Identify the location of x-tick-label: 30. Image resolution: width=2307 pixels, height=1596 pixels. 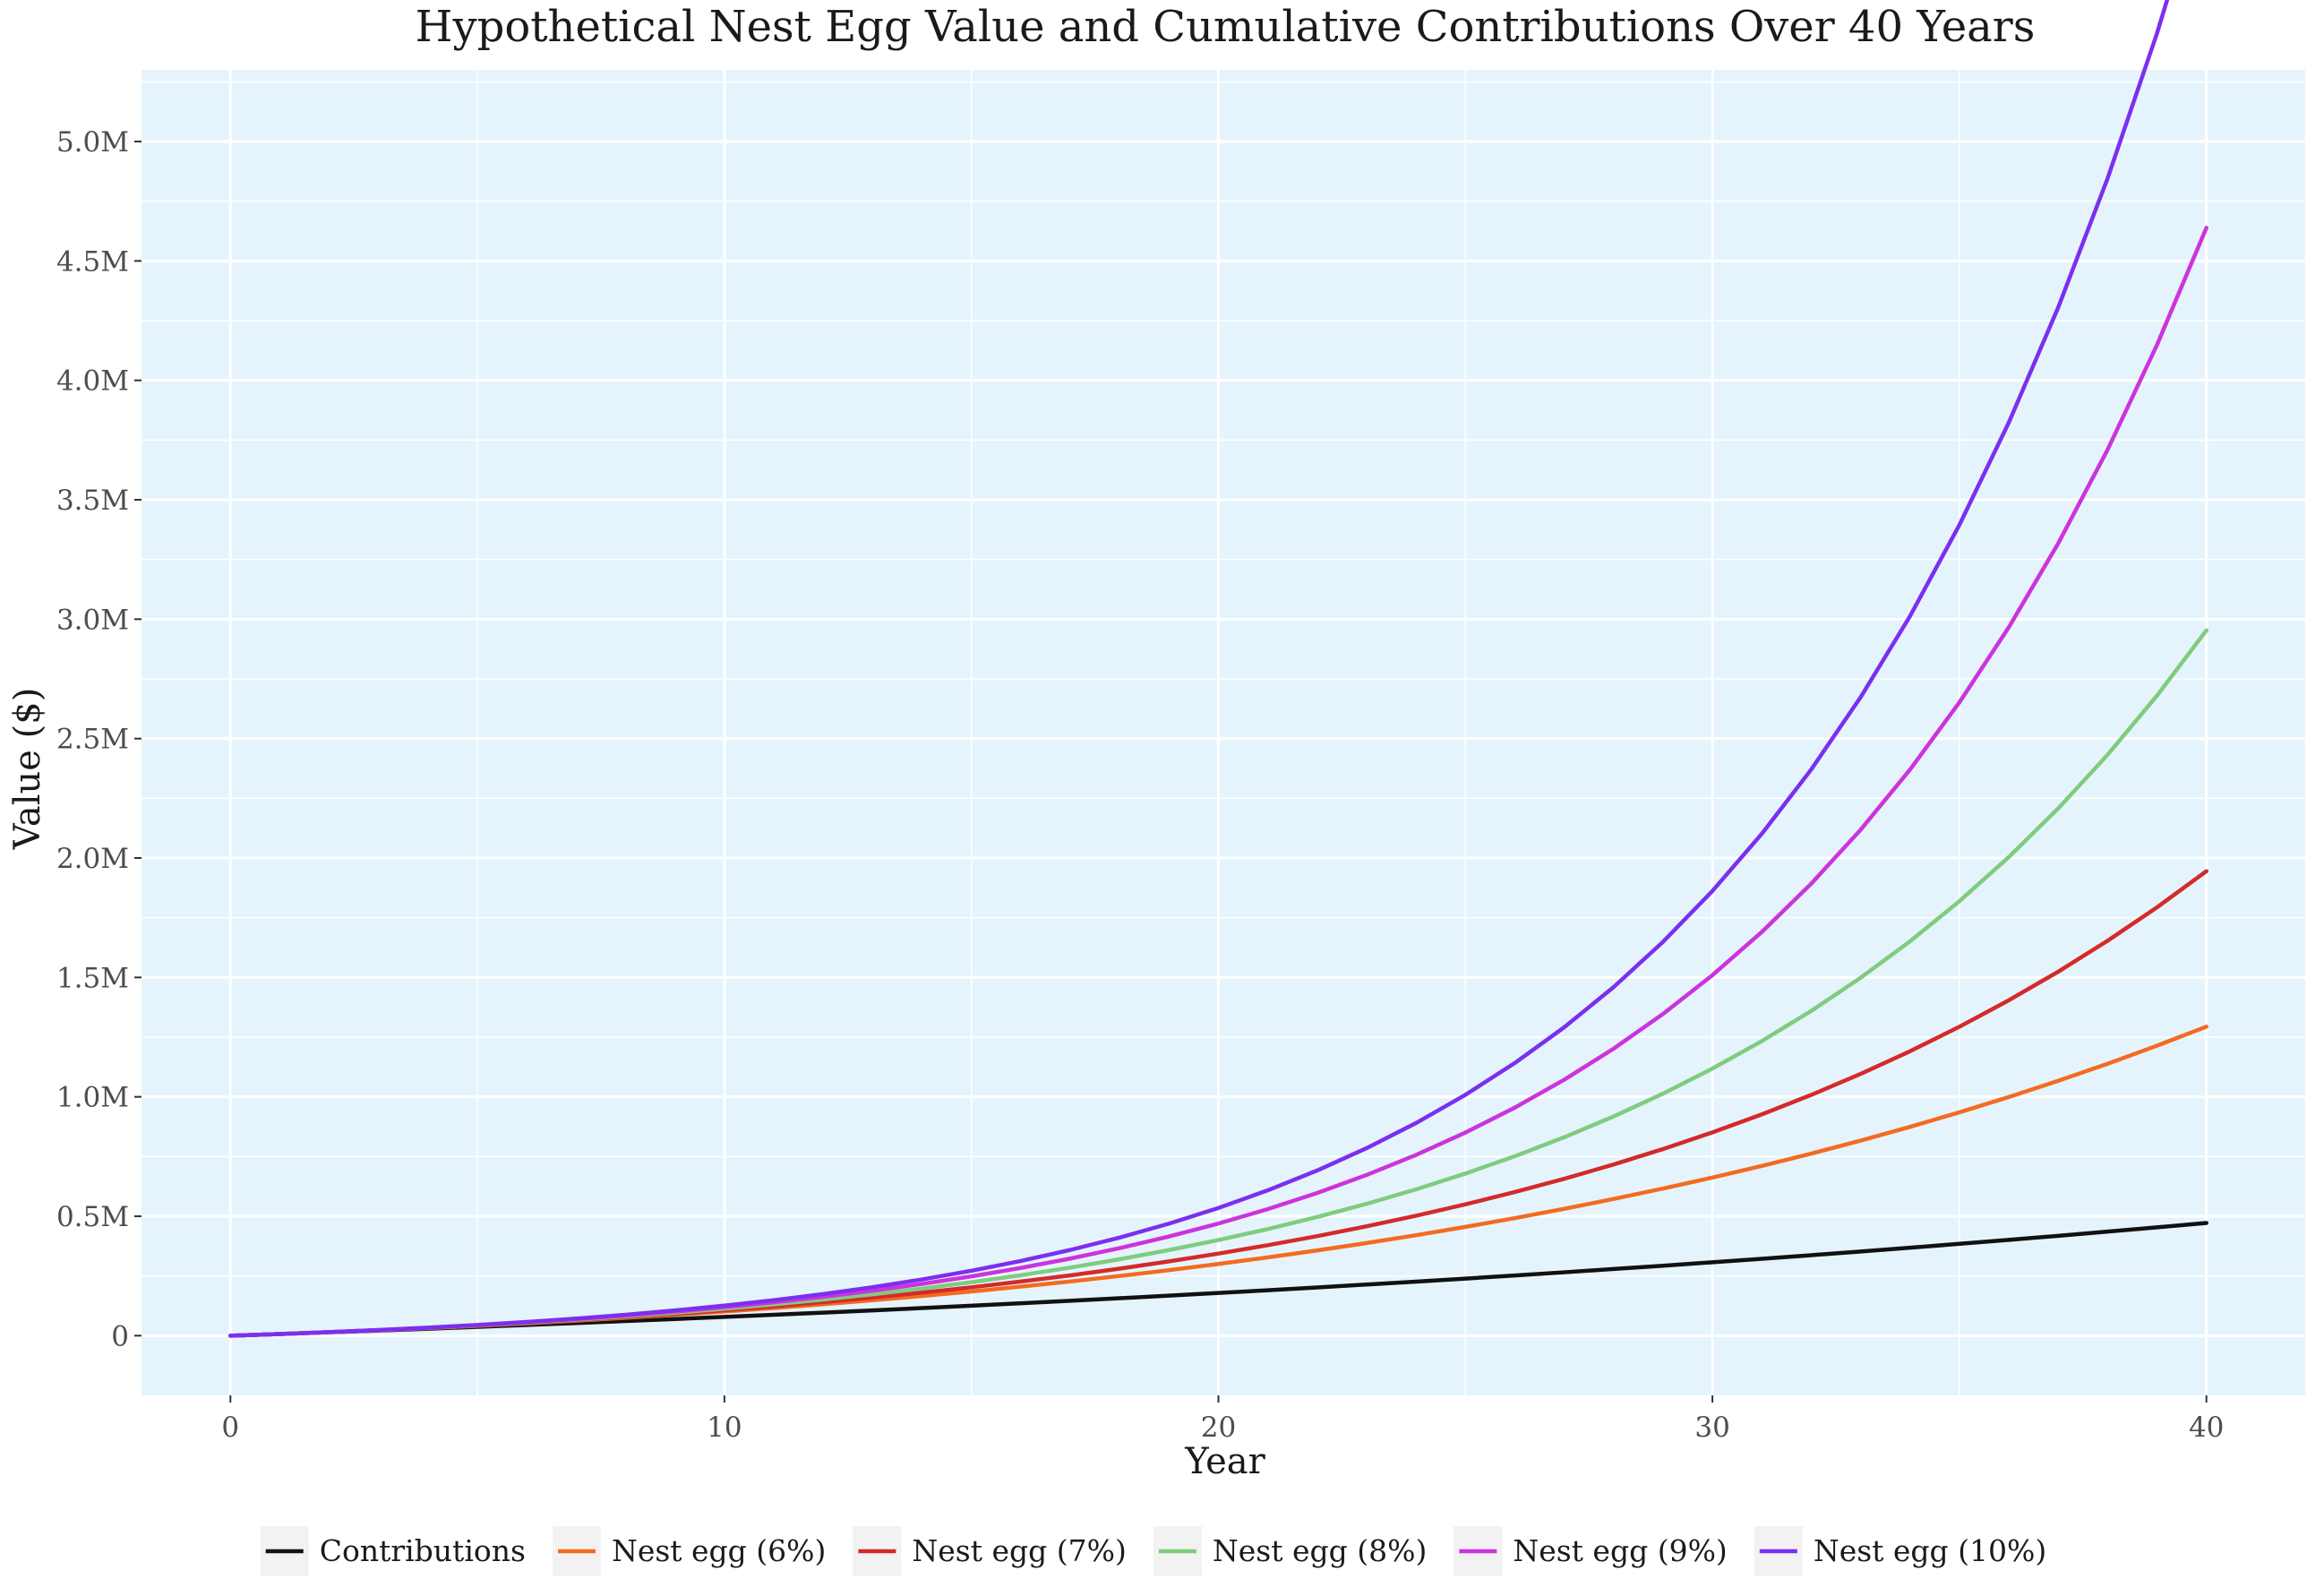
(1711, 1428).